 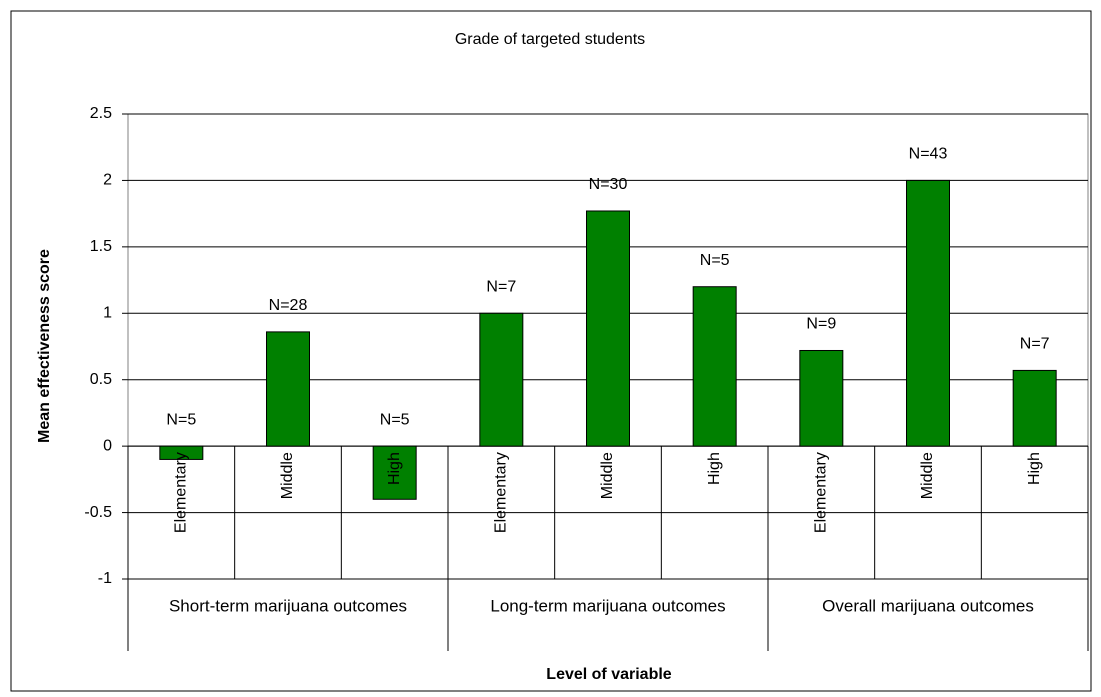 What do you see at coordinates (105, 578) in the screenshot?
I see `y-tick-label: -1` at bounding box center [105, 578].